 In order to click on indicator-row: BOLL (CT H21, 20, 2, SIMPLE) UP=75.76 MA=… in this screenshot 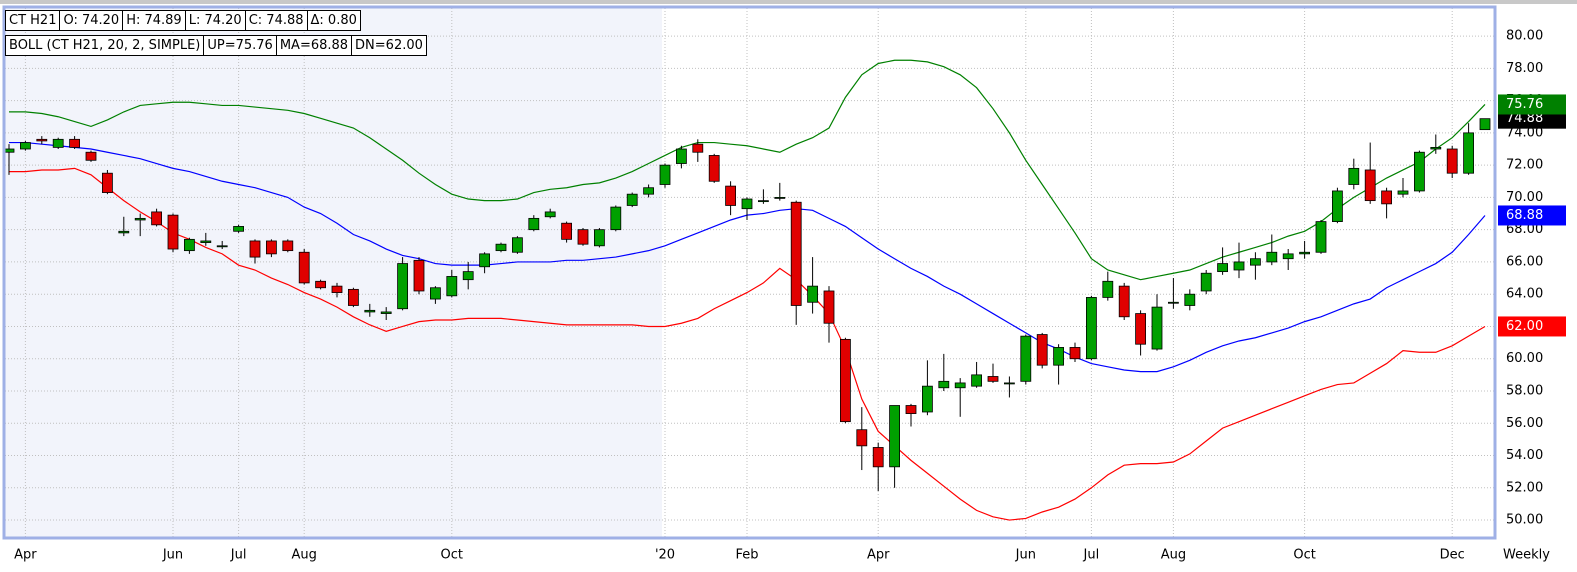, I will do `click(216, 45)`.